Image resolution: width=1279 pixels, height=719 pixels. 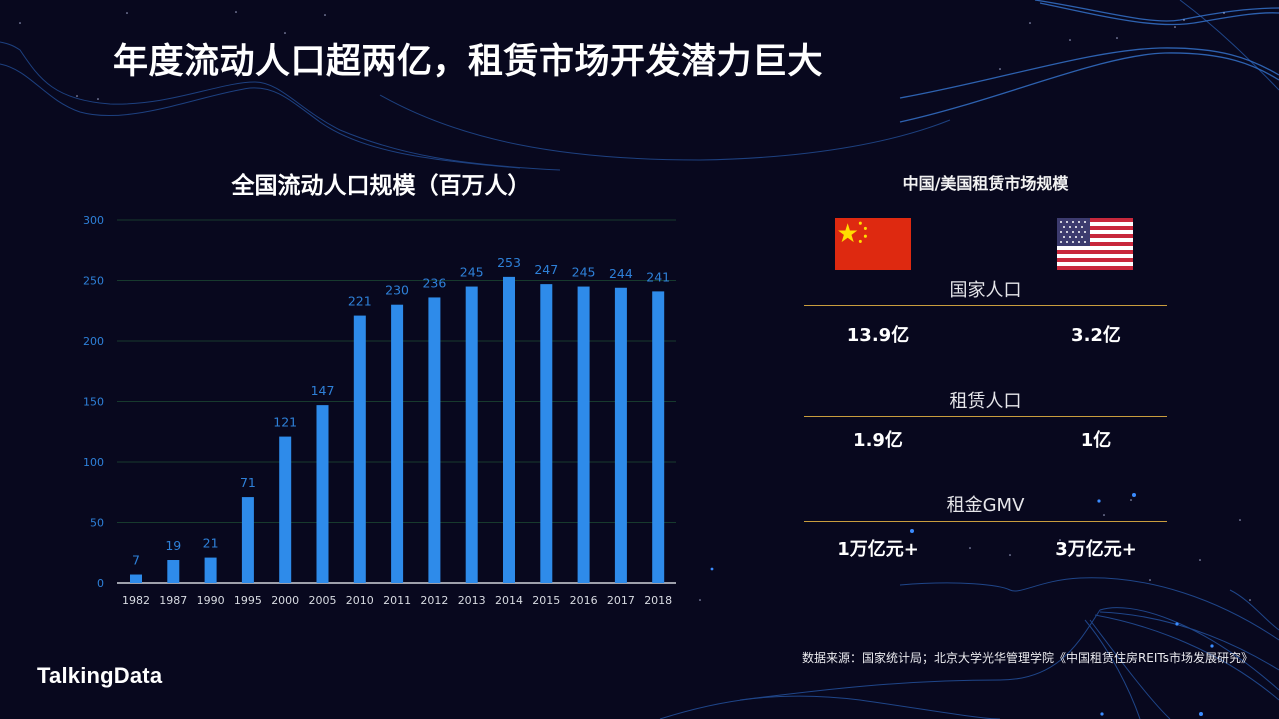 What do you see at coordinates (1096, 335) in the screenshot?
I see `us-population-value: 3.2亿` at bounding box center [1096, 335].